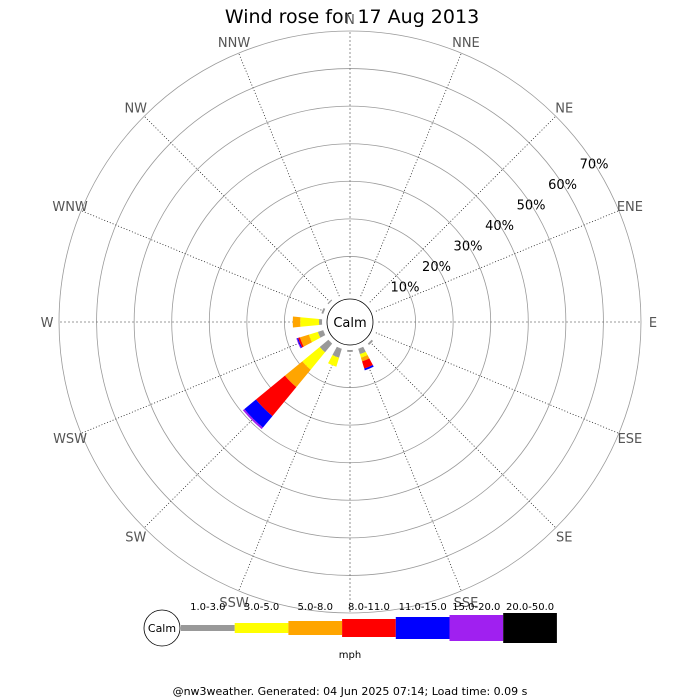 The width and height of the screenshot is (700, 700). I want to click on bar-ssw-3.0-5.0, so click(334, 361).